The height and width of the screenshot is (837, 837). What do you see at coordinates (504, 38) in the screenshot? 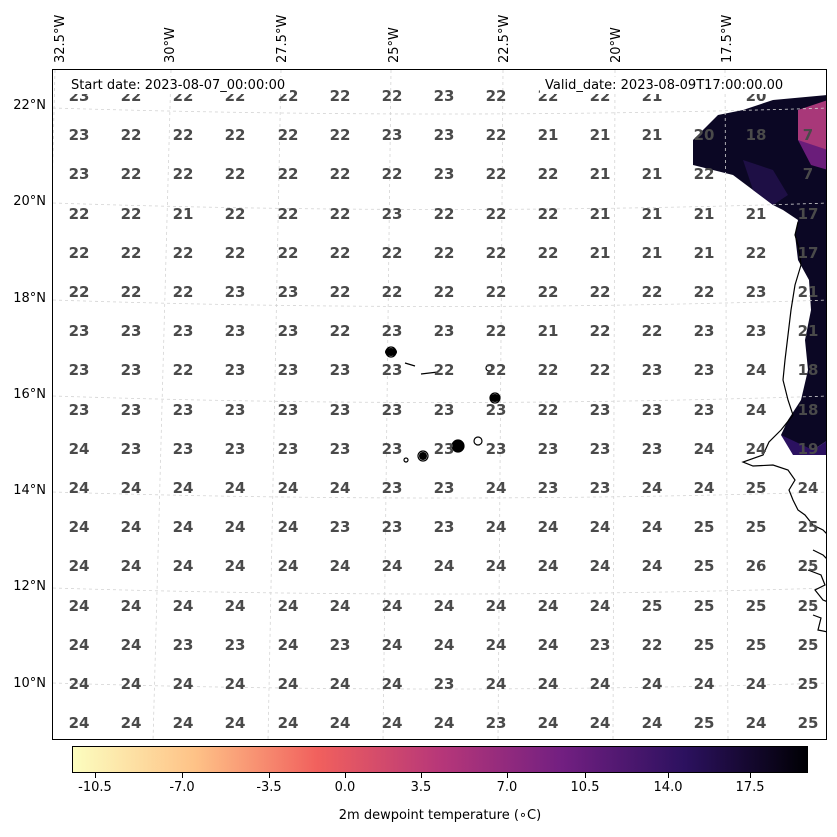
I see `longitude-label: 22.5°W` at bounding box center [504, 38].